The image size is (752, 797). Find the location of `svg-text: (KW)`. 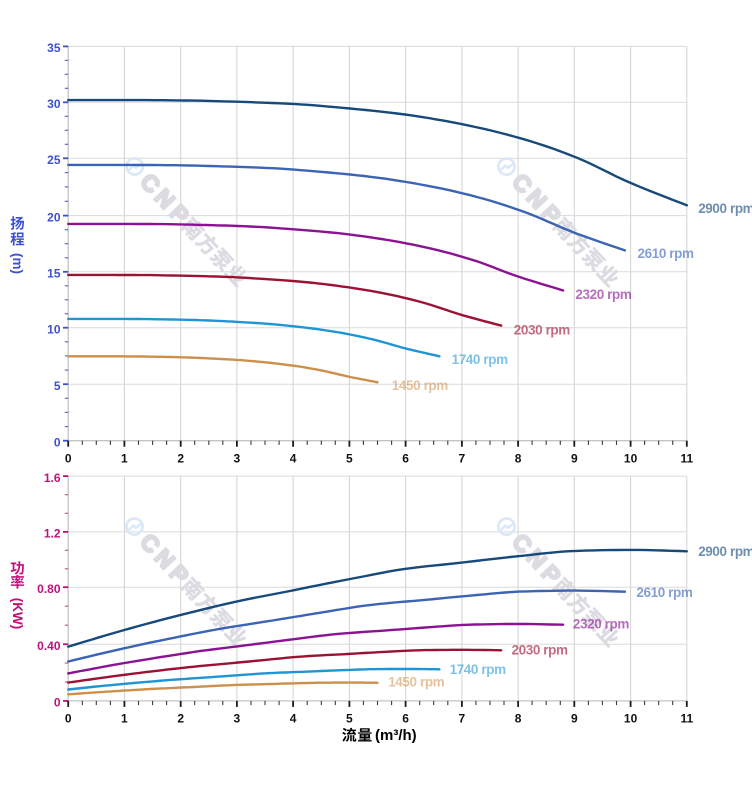

svg-text: (KW) is located at coordinates (17, 613).